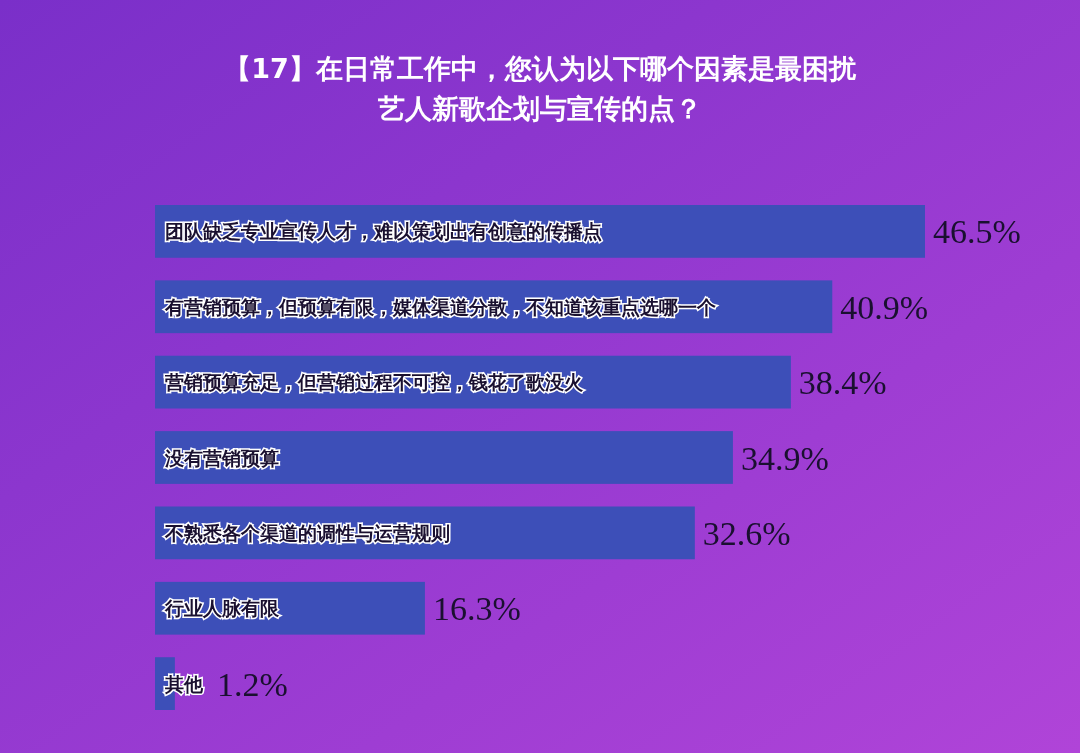 The width and height of the screenshot is (1080, 753). Describe the element at coordinates (746, 533) in the screenshot. I see `data-label: 32.6%` at that location.